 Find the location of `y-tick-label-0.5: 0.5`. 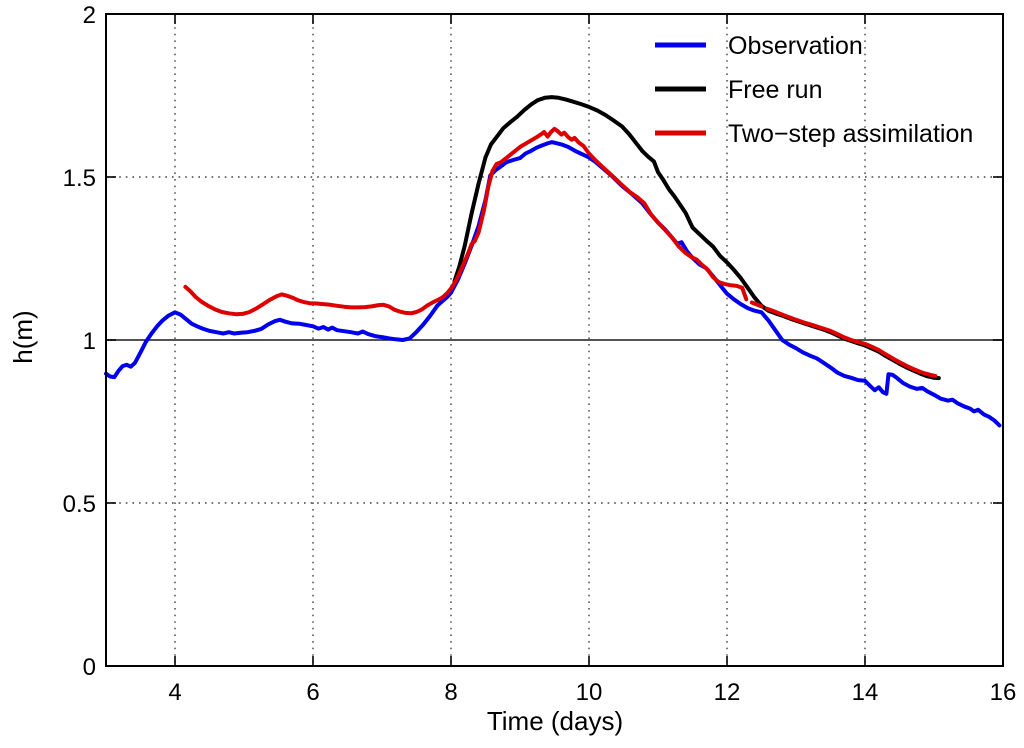

y-tick-label-0.5: 0.5 is located at coordinates (79, 504).